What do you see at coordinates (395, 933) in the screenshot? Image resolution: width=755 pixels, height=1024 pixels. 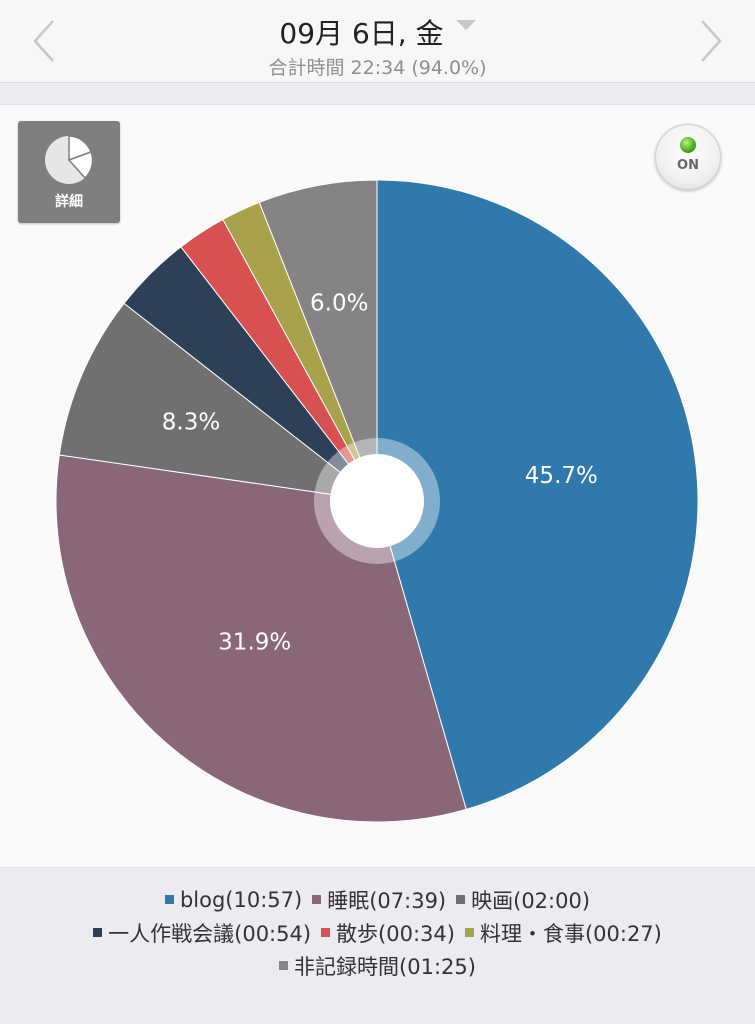 I see `legend-label: 散歩(00:34)` at bounding box center [395, 933].